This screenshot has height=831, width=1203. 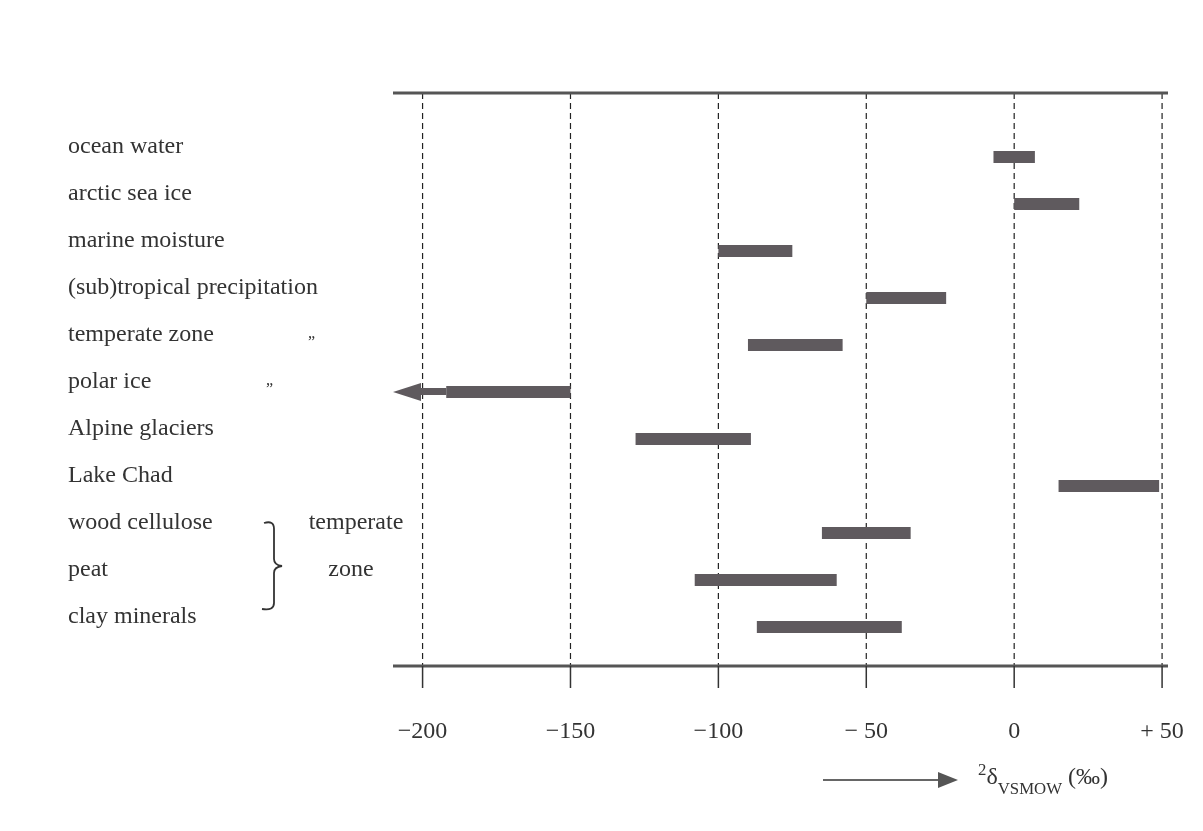 I want to click on y-tick-label: clay minerals, so click(x=132, y=615).